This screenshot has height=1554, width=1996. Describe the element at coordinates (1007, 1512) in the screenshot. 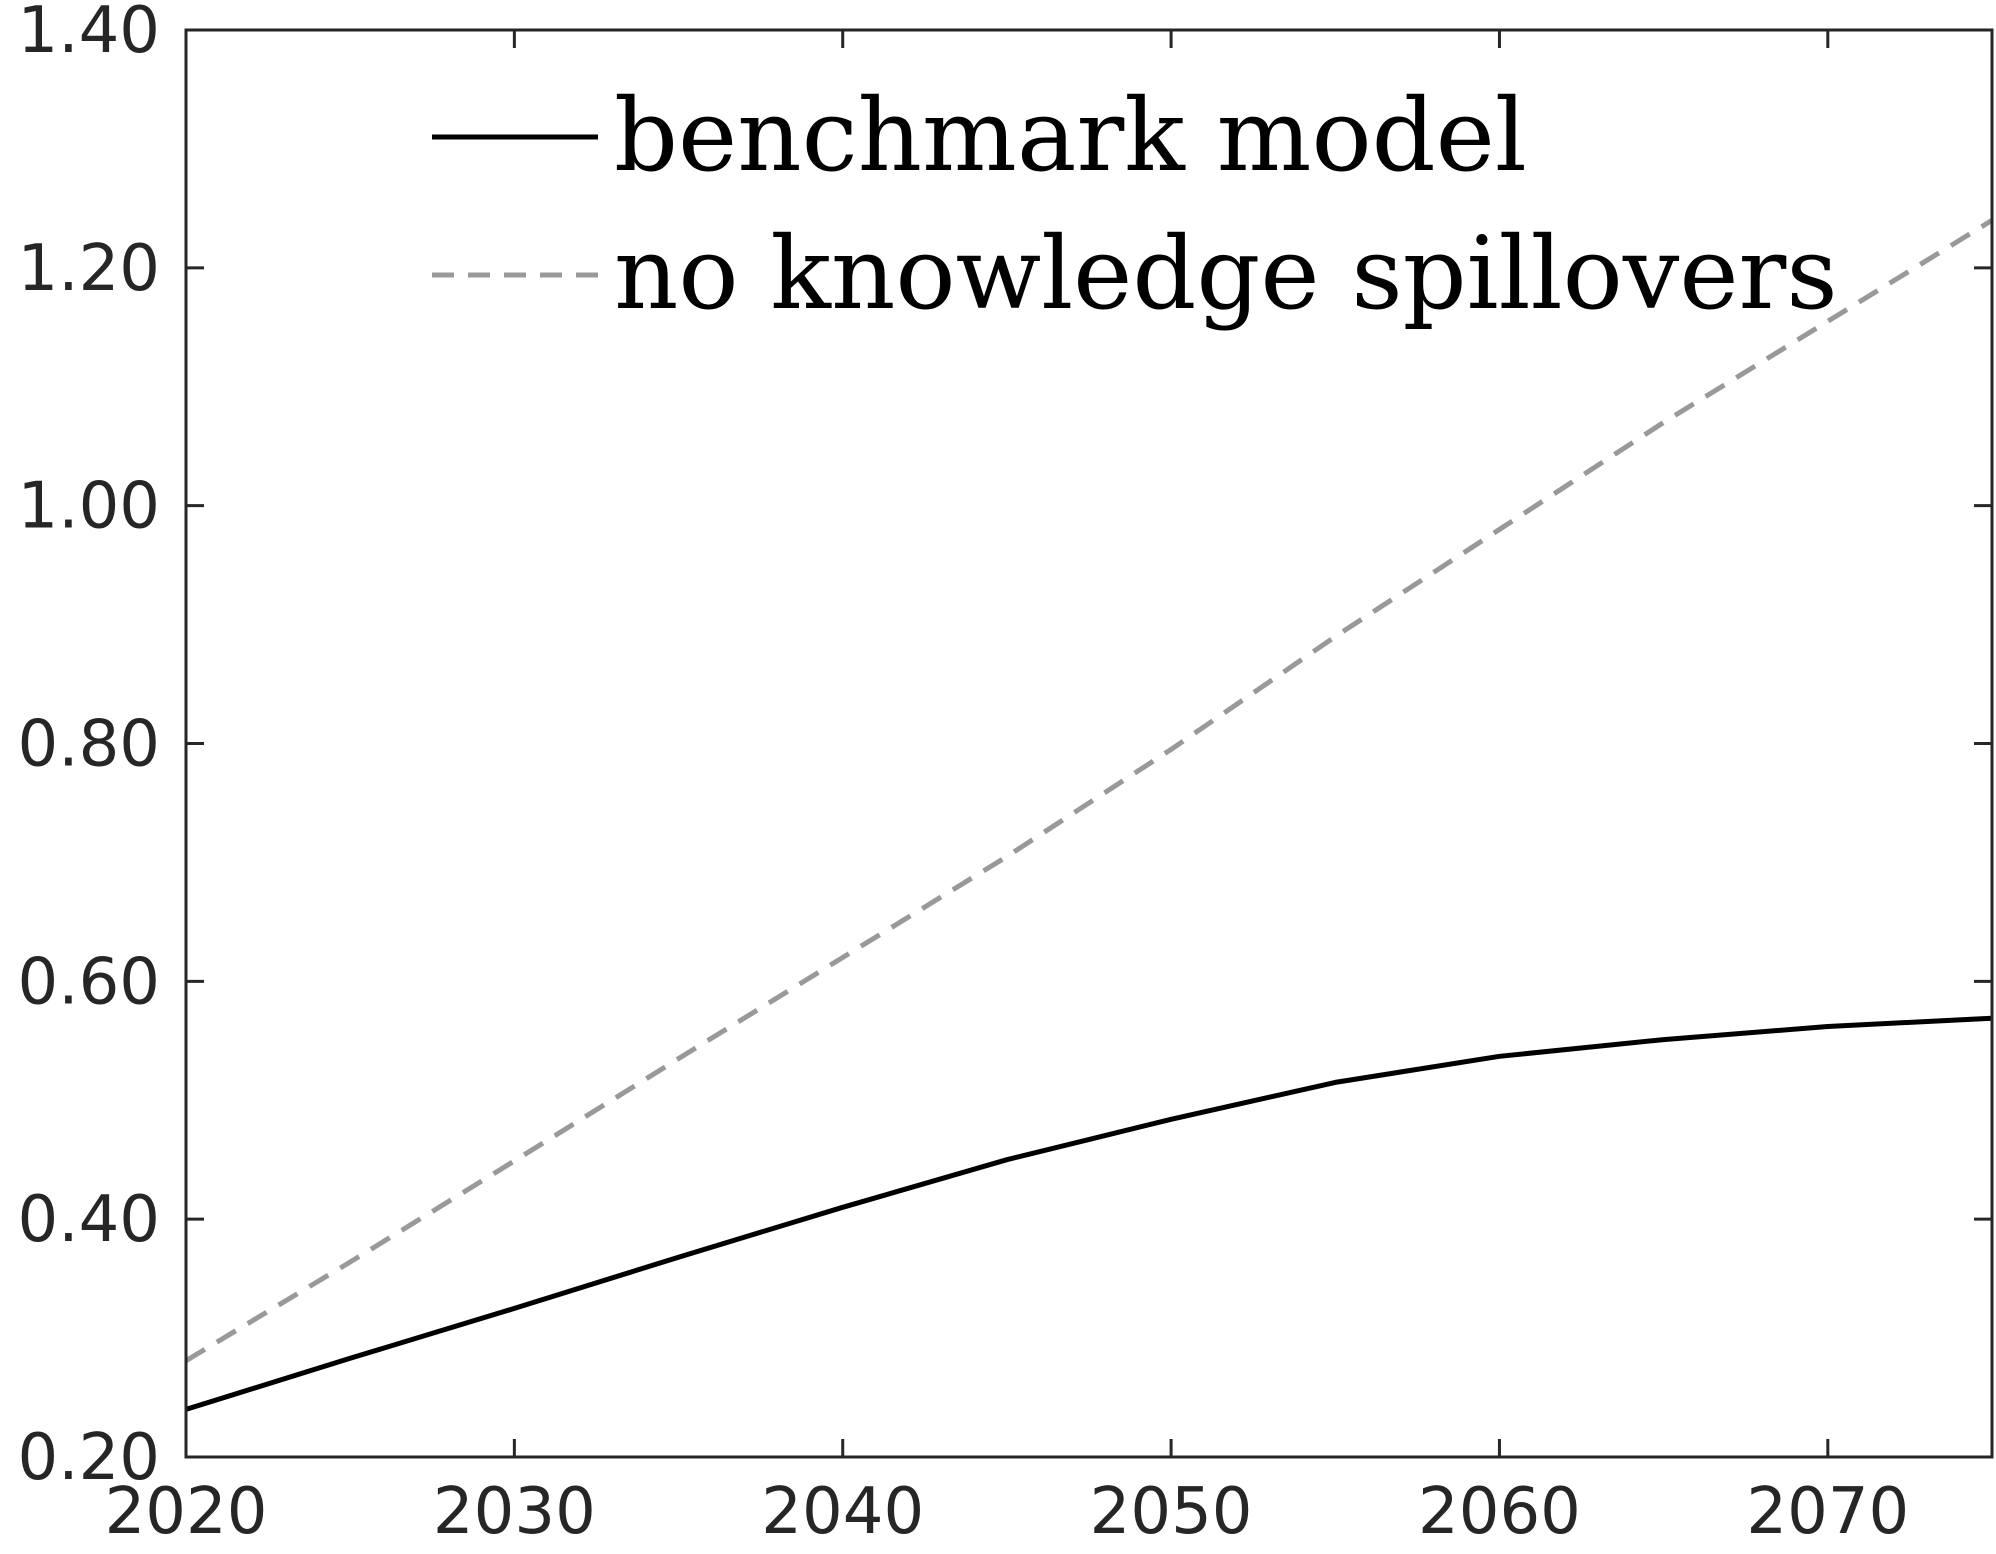

I see `x-tick-labels: 2020 2030 2040 2050 2060 2070` at that location.